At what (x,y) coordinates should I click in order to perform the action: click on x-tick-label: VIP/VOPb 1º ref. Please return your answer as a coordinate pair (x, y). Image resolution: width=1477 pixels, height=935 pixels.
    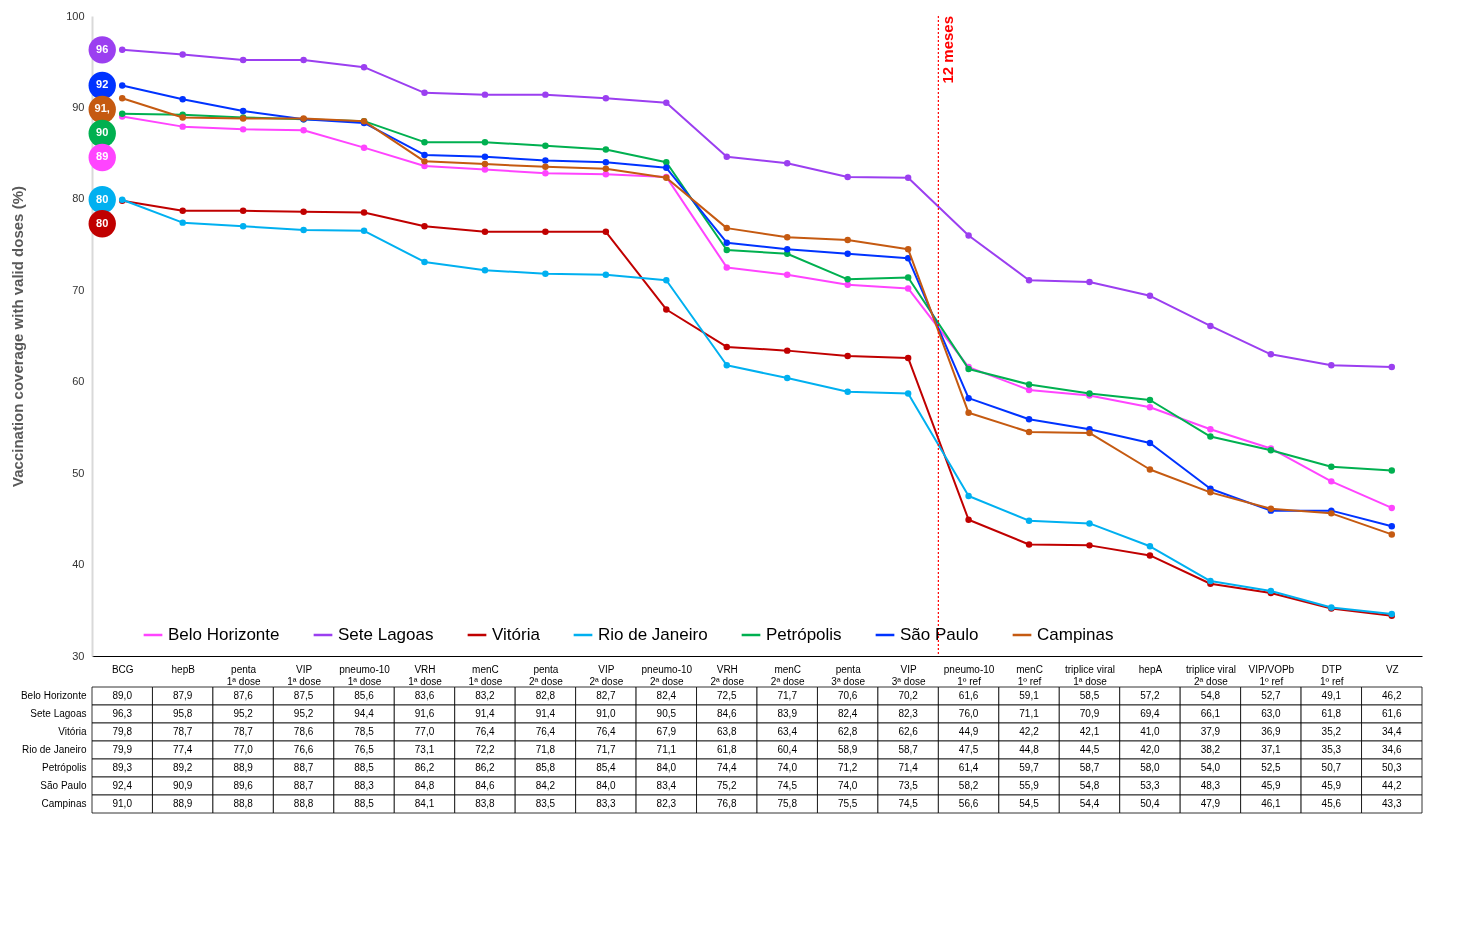
    Looking at the image, I should click on (1271, 675).